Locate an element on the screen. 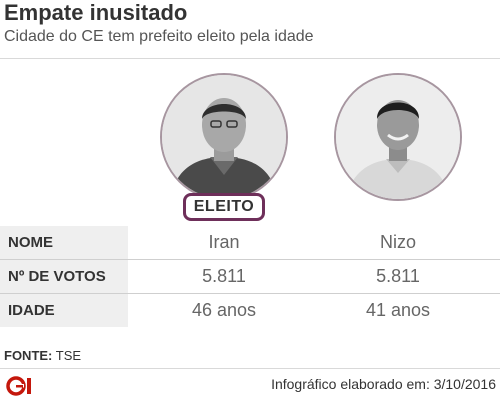 Image resolution: width=500 pixels, height=401 pixels. table-row: NOME Iran Nizo is located at coordinates (250, 242).